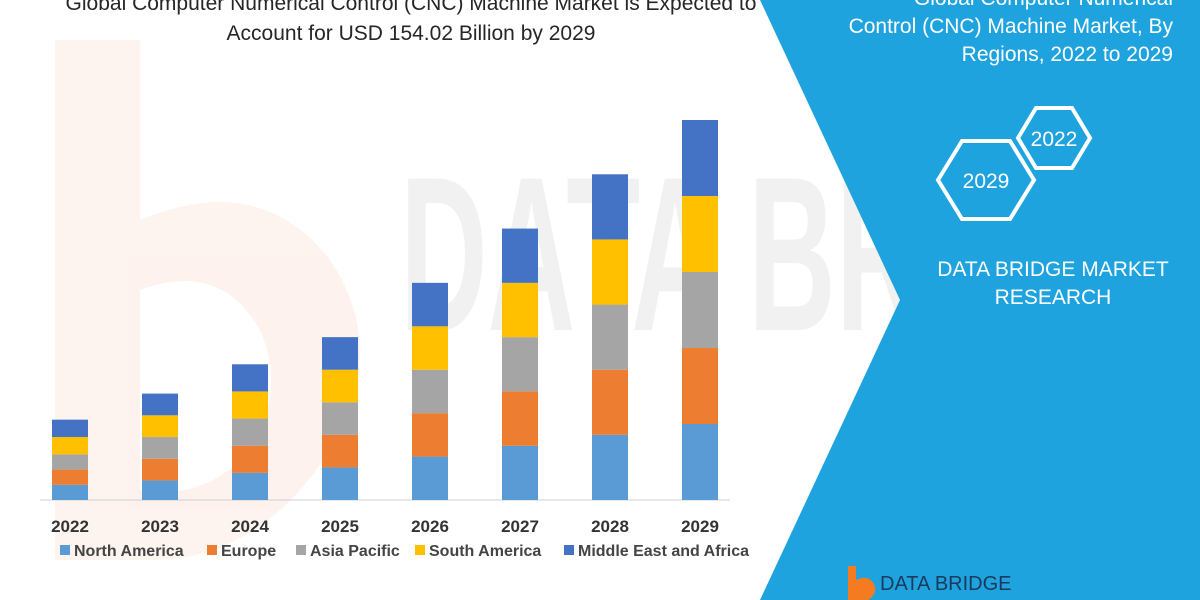 This screenshot has width=1200, height=600. I want to click on brand-line-1: DATA BRIDGE MARKET, so click(1053, 269).